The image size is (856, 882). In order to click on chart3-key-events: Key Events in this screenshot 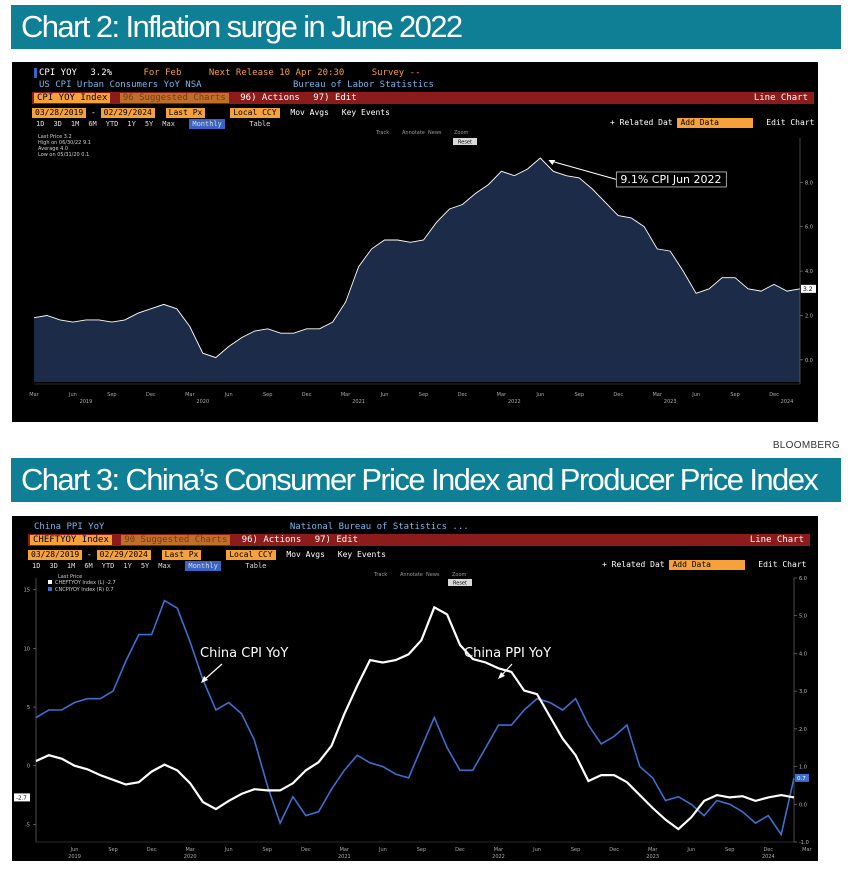, I will do `click(361, 554)`.